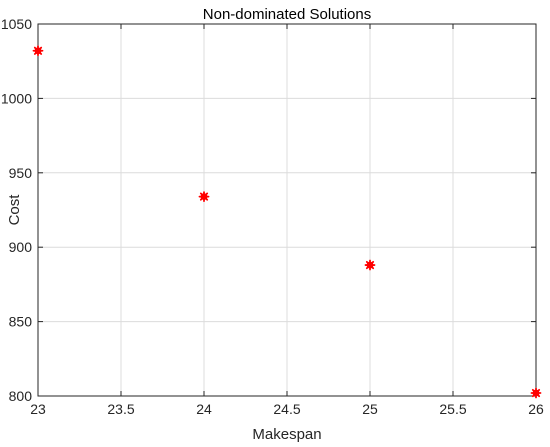  I want to click on y-tick-label: 1000, so click(16, 98).